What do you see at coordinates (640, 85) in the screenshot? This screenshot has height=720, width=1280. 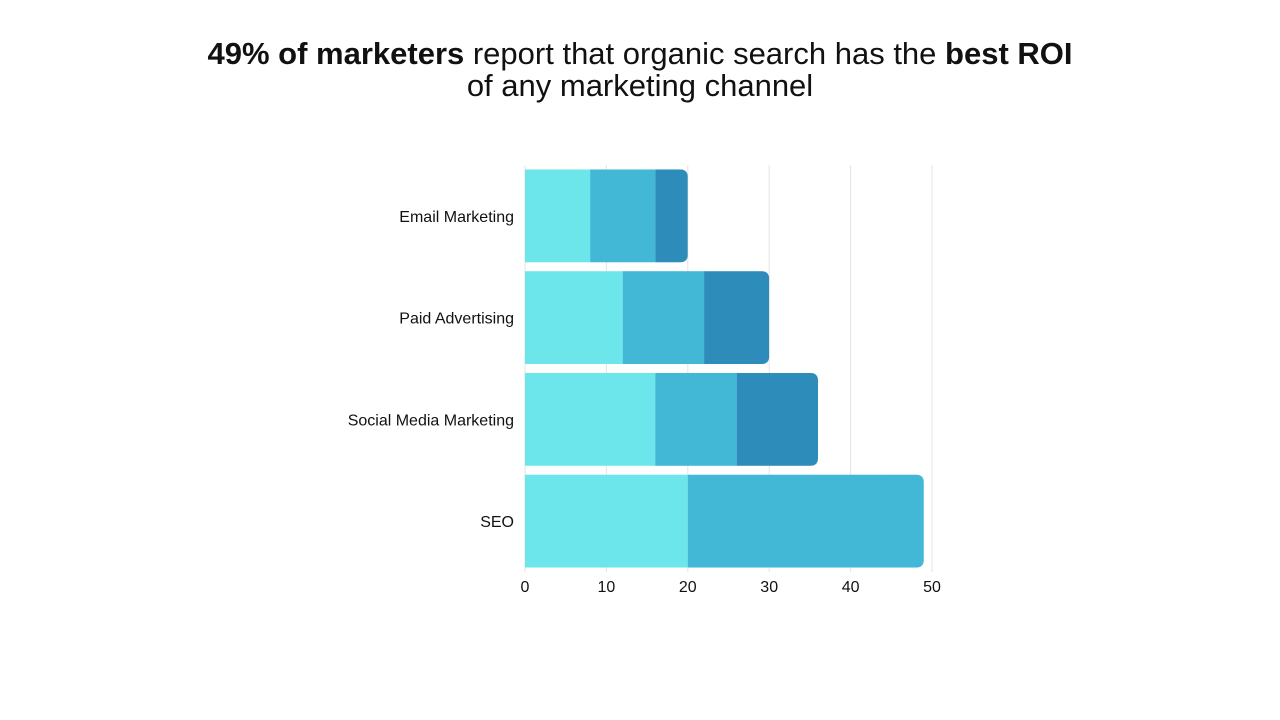 I see `chart-title-line-2: of any marketing channel` at bounding box center [640, 85].